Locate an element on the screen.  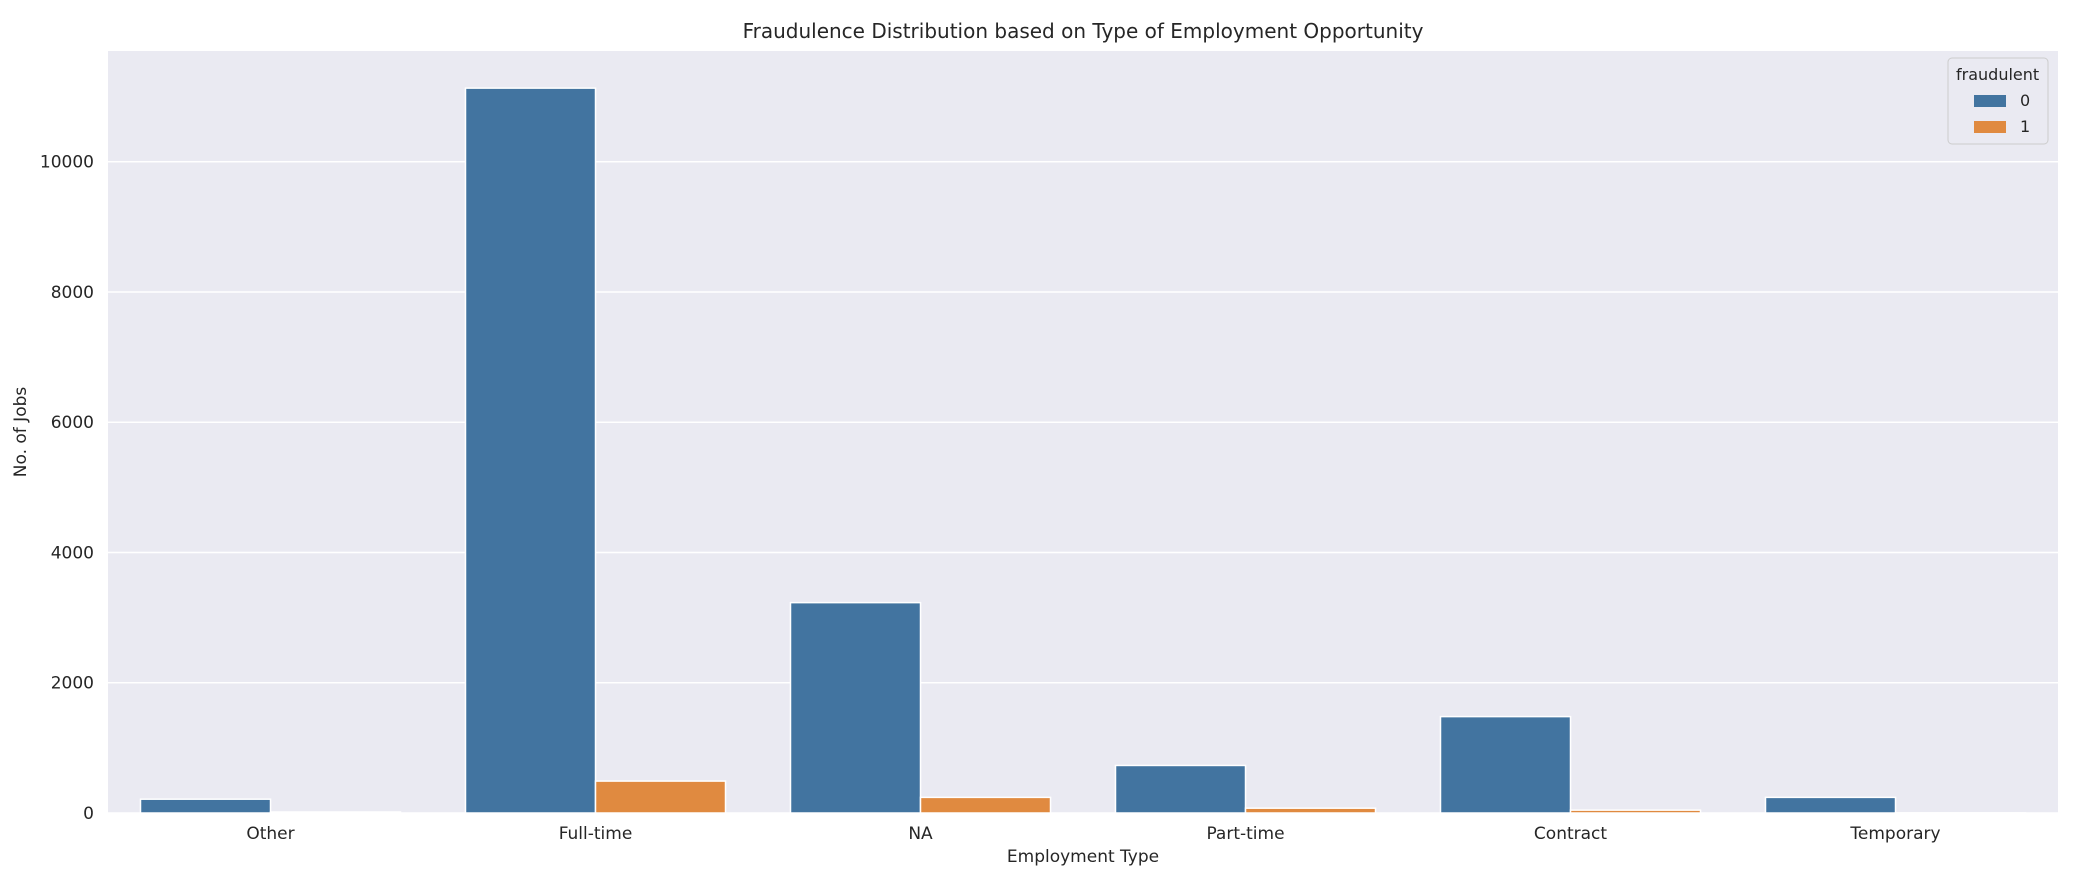
x-axis-title: Employment Type is located at coordinates (1083, 857).